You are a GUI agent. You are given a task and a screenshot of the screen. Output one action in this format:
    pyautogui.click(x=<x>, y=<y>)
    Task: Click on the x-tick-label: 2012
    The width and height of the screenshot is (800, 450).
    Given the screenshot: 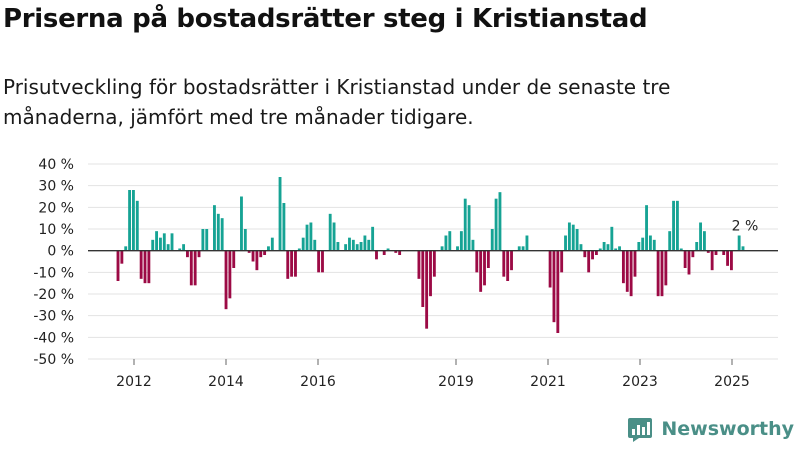 What is the action you would take?
    pyautogui.click(x=134, y=382)
    